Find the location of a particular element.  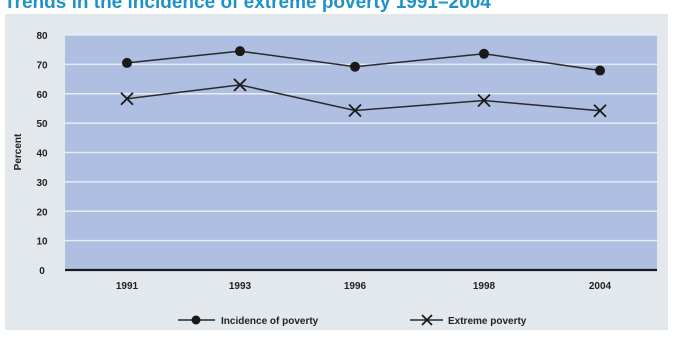

x-tick-label: 1998 is located at coordinates (484, 286).